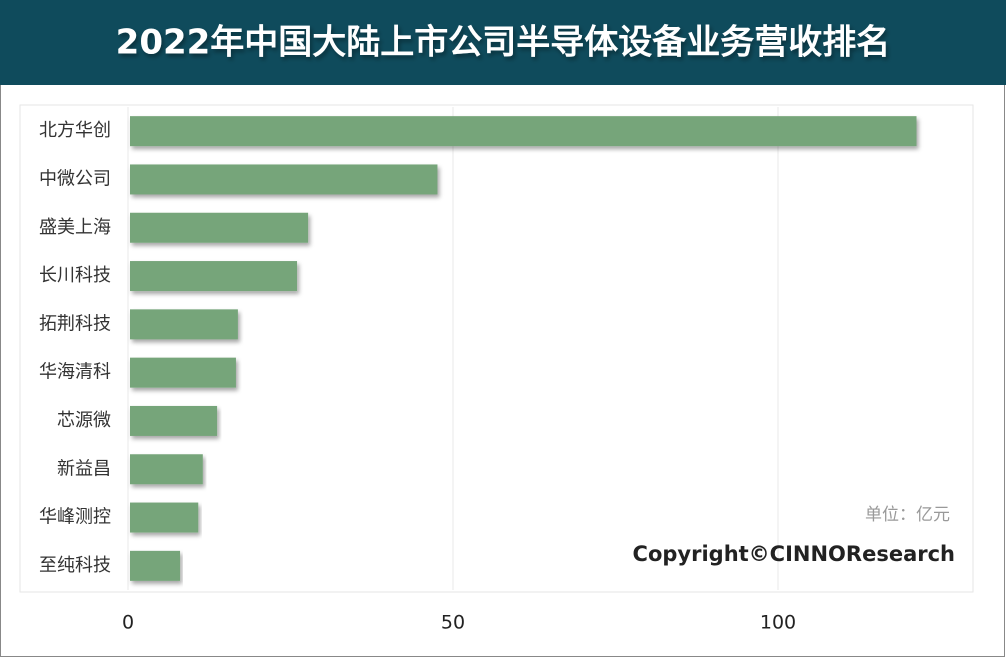  Describe the element at coordinates (75, 565) in the screenshot. I see `y-tick-label: 至纯科技` at that location.